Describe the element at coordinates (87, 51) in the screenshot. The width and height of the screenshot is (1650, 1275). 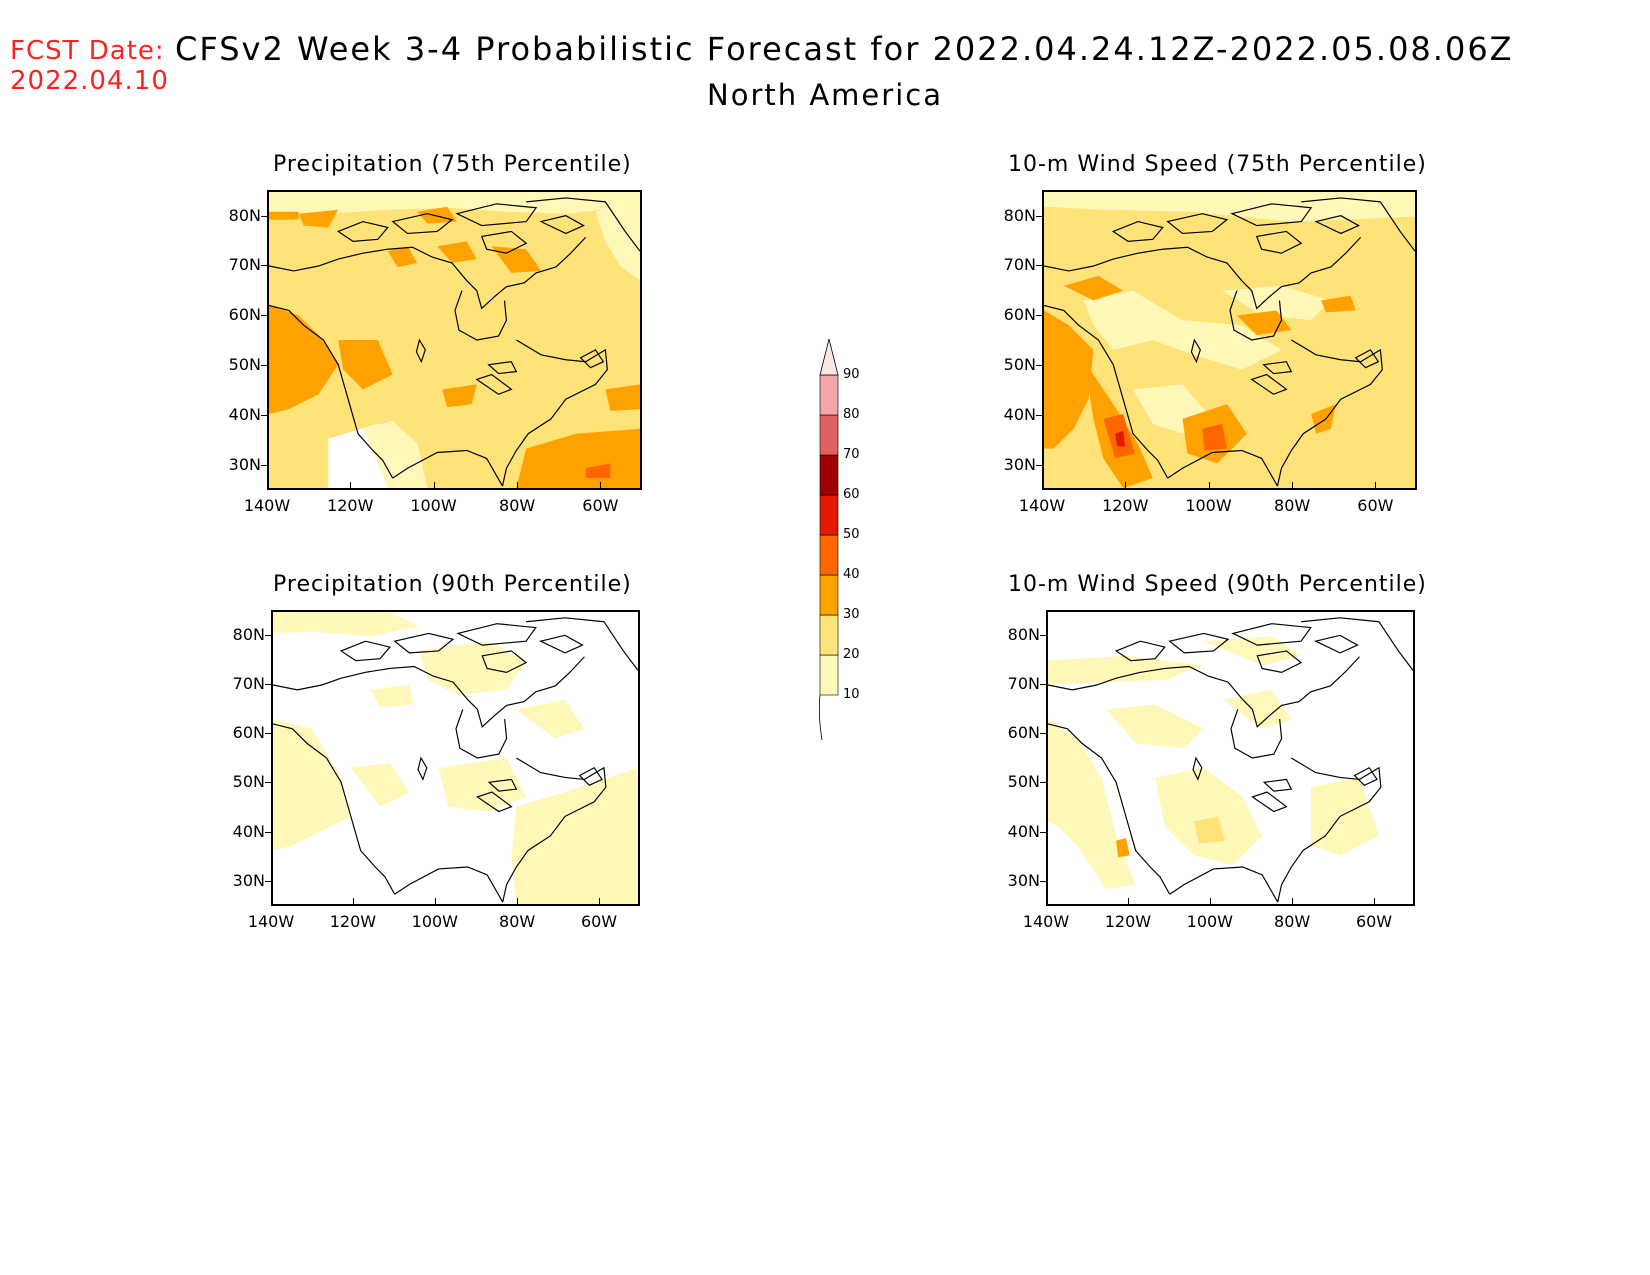
I see `forecast-date-label: FCST Date:` at that location.